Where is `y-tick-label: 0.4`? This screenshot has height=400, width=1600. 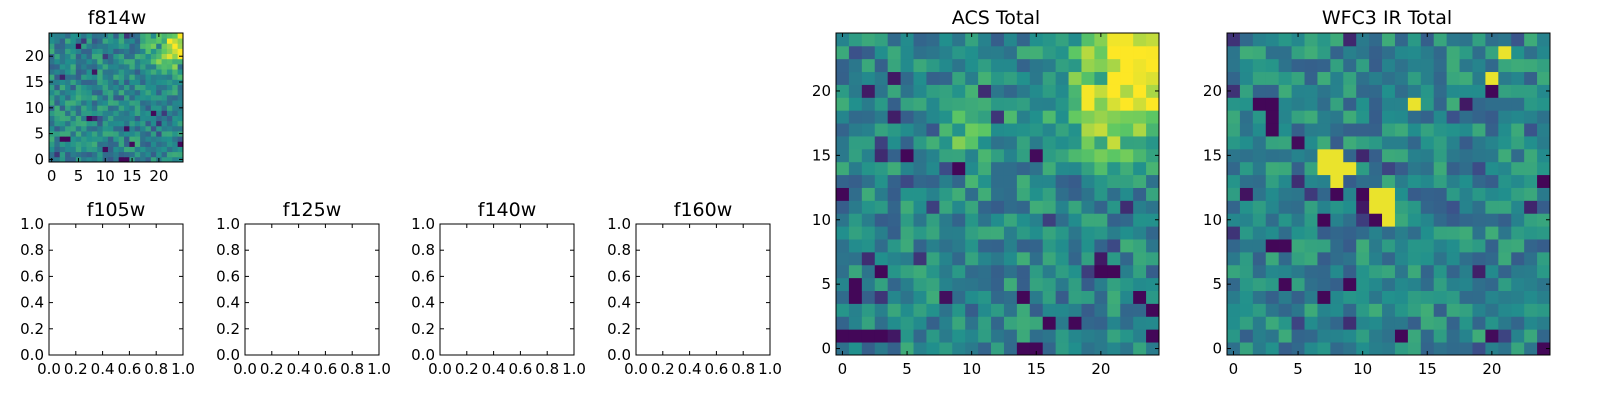
y-tick-label: 0.4 is located at coordinates (423, 303).